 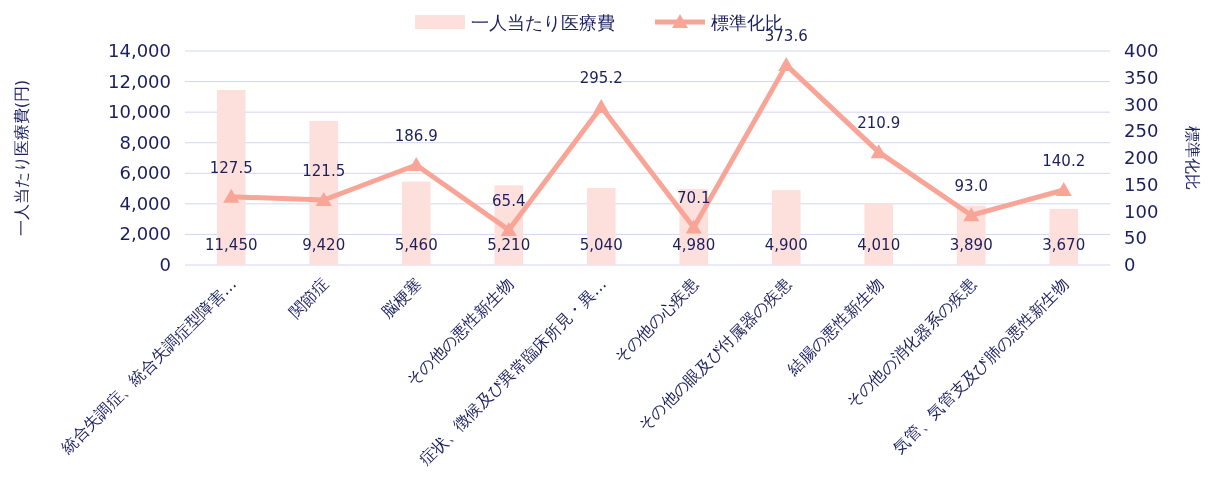 I want to click on data-label: 9,420, so click(x=324, y=245).